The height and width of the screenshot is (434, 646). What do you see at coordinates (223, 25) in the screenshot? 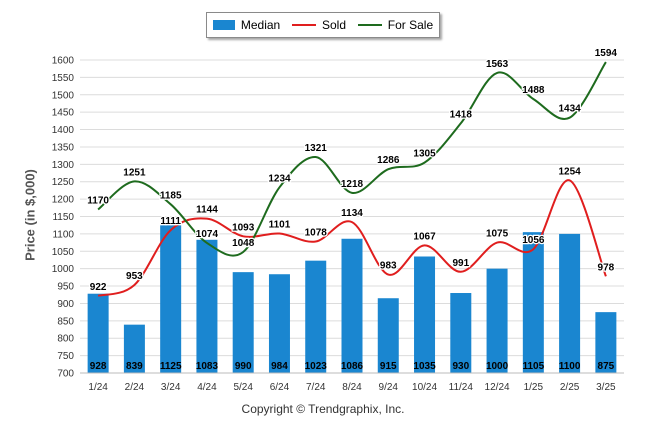
I see `legend-swatch-median` at bounding box center [223, 25].